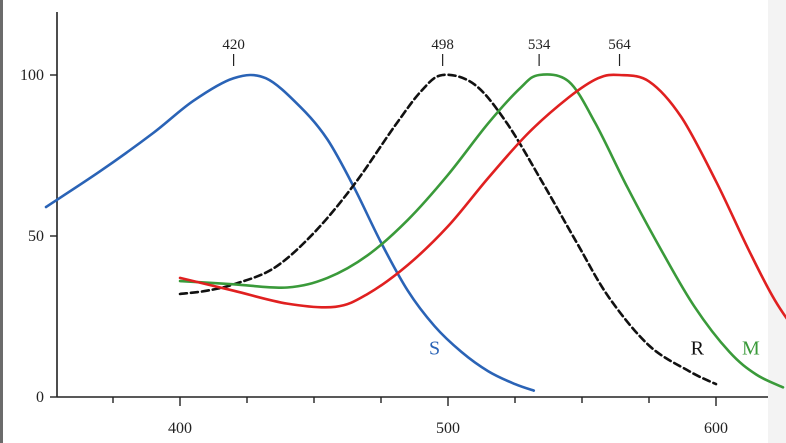 The image size is (786, 443). Describe the element at coordinates (36, 236) in the screenshot. I see `y-tick-label: 50` at that location.